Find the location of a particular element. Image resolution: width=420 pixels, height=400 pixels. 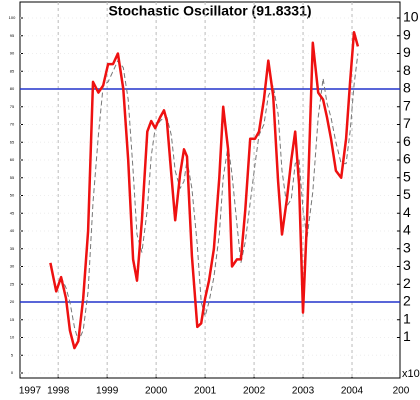

y-tick-label: 25 is located at coordinates (12, 283).